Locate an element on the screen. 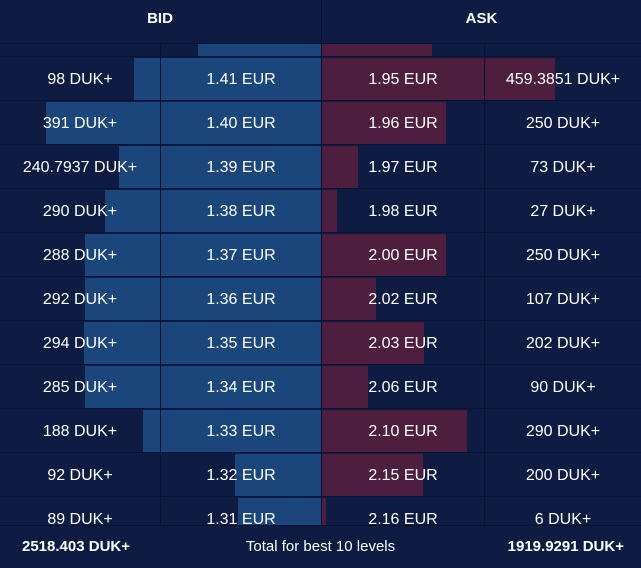 The image size is (641, 568). bid-price: 1.38 EUR is located at coordinates (241, 211).